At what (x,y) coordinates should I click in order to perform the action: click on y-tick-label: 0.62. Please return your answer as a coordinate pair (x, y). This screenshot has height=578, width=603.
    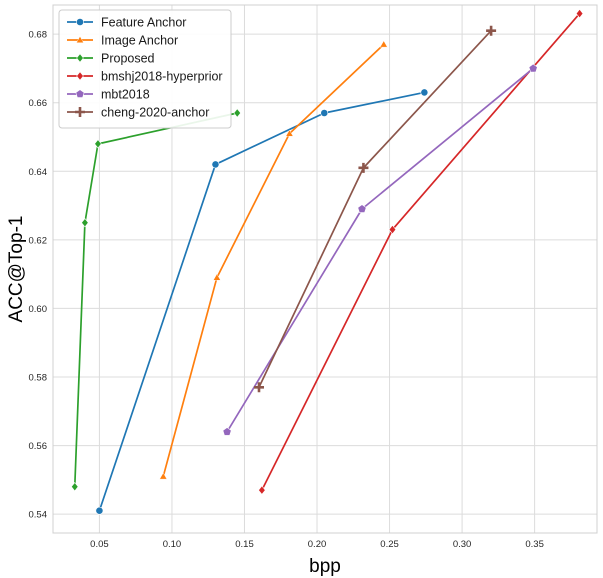
    Looking at the image, I should click on (38, 240).